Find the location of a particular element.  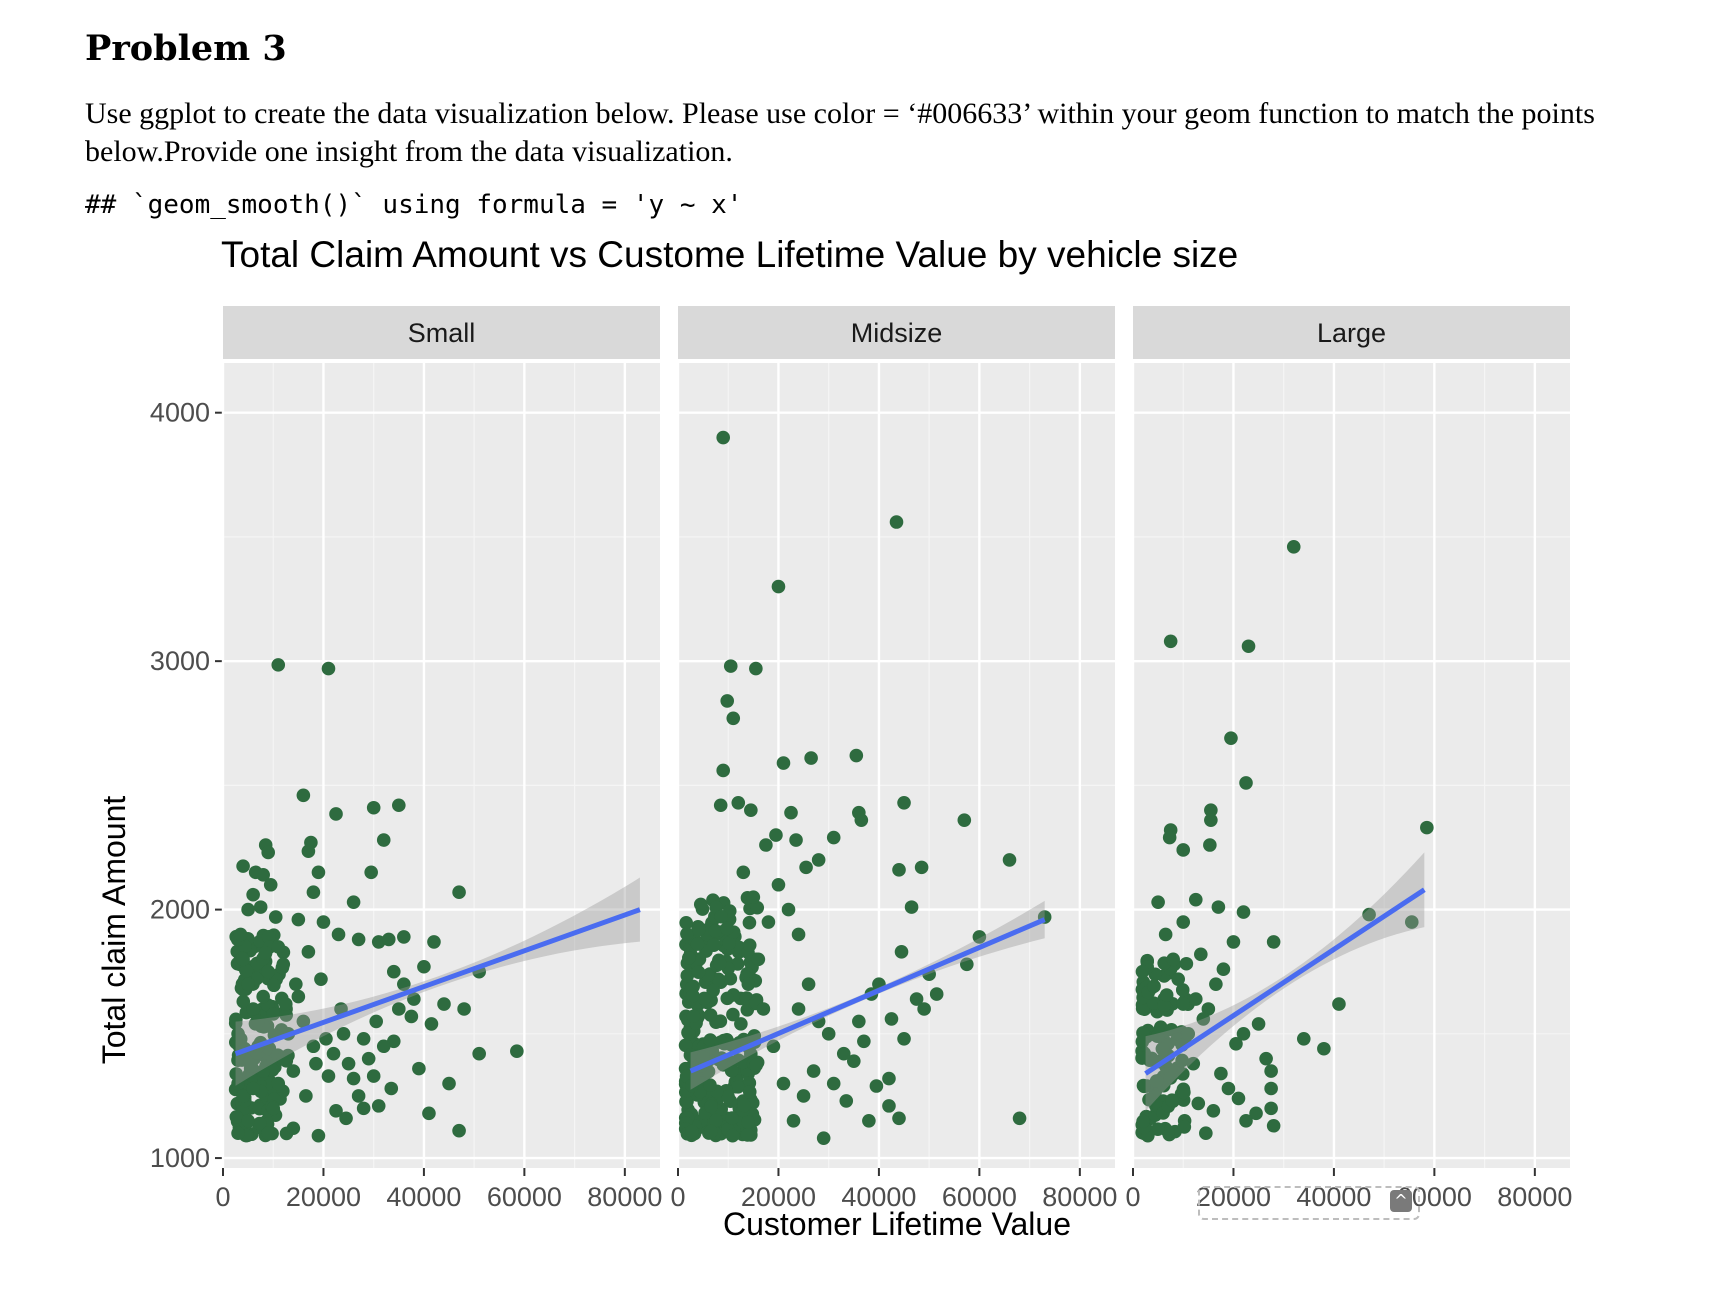

y-tick-label: 2000 is located at coordinates (180, 910).